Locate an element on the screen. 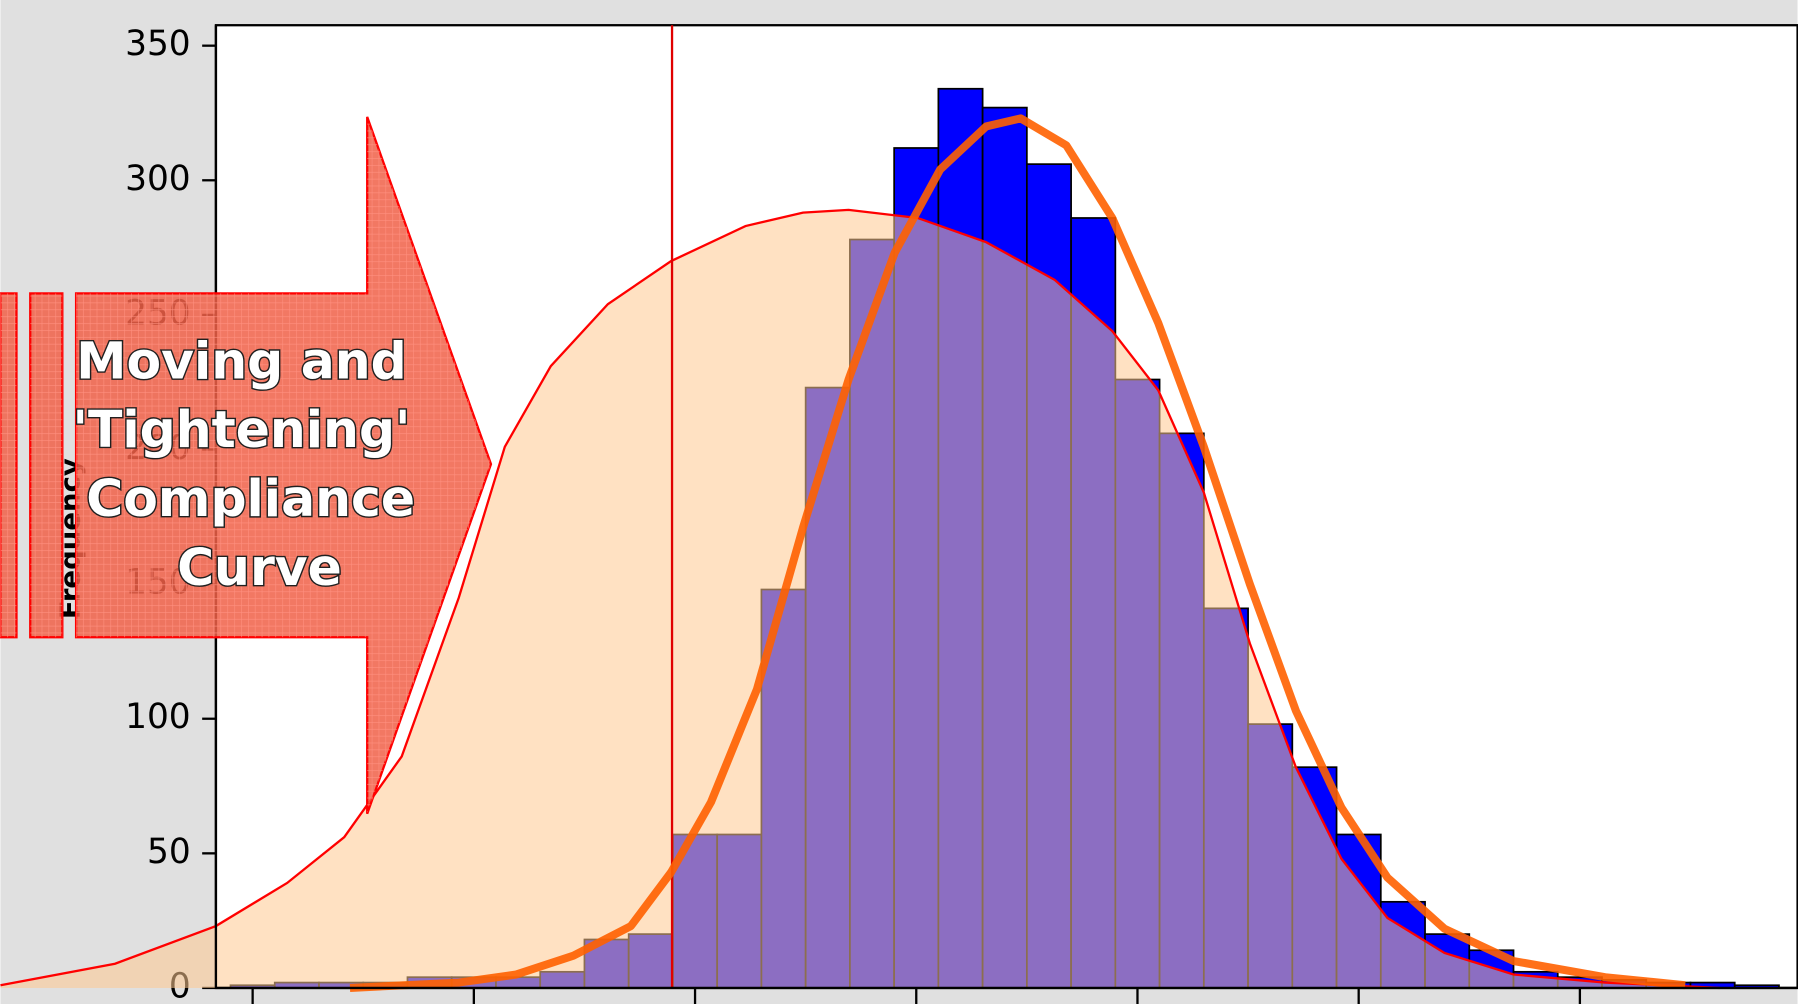 Image resolution: width=1798 pixels, height=1004 pixels. annotation-line: Compliance is located at coordinates (250, 498).